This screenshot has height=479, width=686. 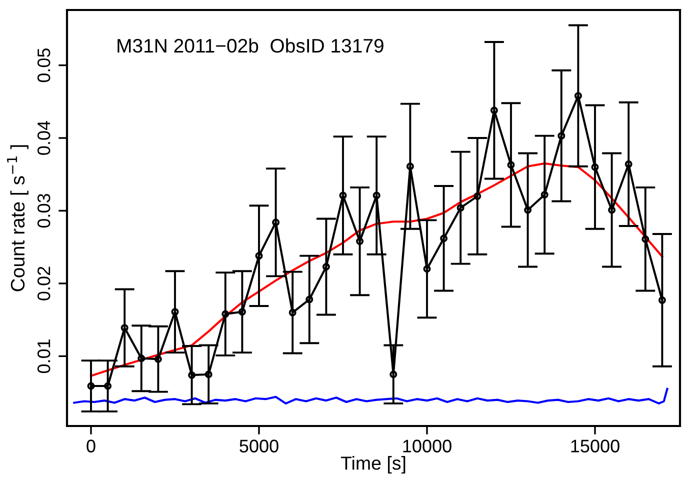 What do you see at coordinates (43, 356) in the screenshot?
I see `y-tick-label: 0.01` at bounding box center [43, 356].